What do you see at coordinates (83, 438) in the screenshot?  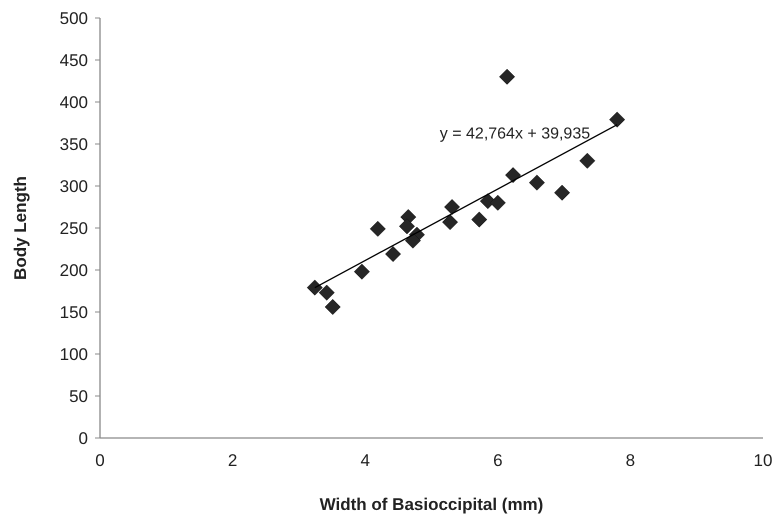 I see `y-tick-label: 0` at bounding box center [83, 438].